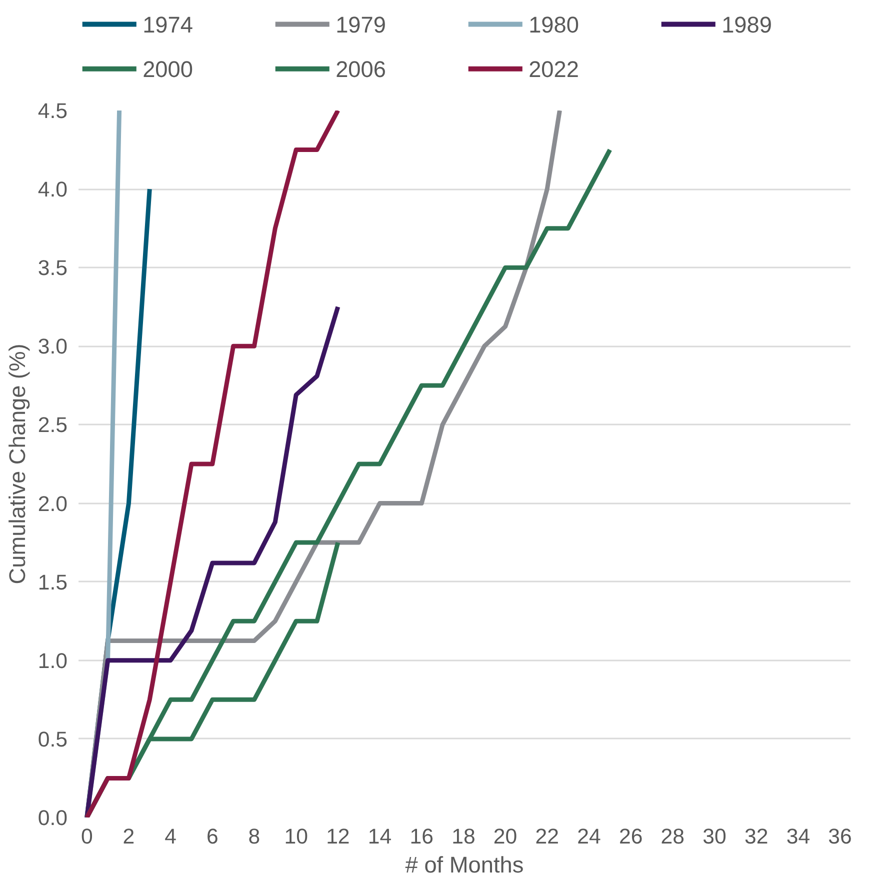 The height and width of the screenshot is (891, 888). I want to click on x-tick-label: 34, so click(798, 836).